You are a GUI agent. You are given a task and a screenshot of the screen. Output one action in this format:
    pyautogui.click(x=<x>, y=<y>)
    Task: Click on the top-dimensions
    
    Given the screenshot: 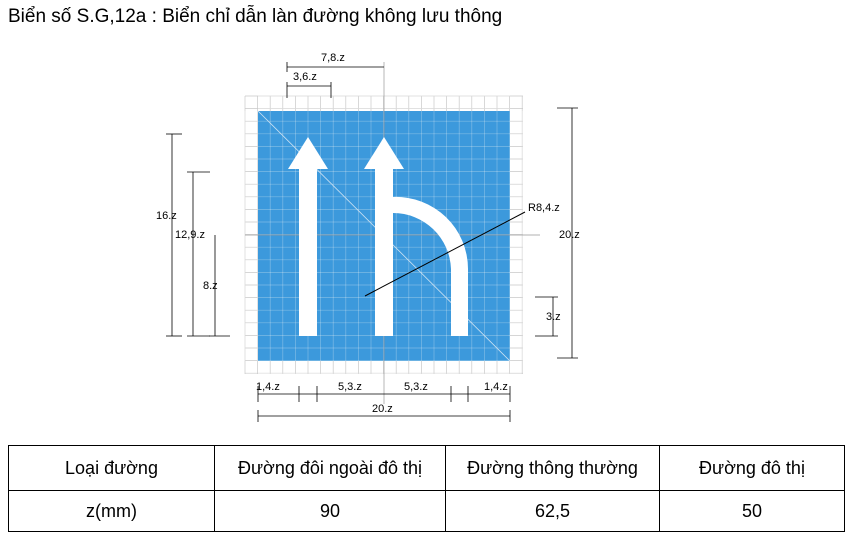 What is the action you would take?
    pyautogui.click(x=335, y=80)
    